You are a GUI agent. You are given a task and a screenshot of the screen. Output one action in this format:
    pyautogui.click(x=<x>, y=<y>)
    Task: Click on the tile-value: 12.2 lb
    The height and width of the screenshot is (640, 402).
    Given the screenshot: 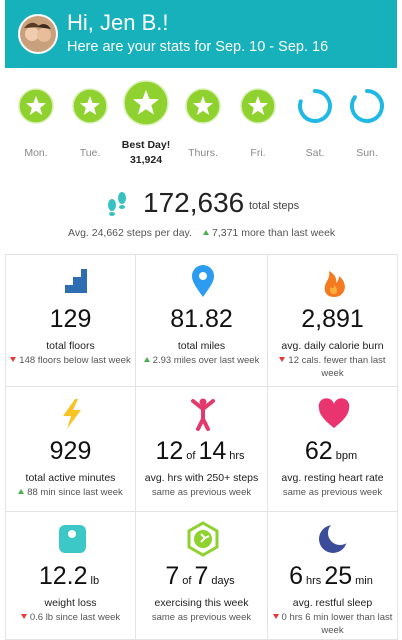 What is the action you would take?
    pyautogui.click(x=70, y=576)
    